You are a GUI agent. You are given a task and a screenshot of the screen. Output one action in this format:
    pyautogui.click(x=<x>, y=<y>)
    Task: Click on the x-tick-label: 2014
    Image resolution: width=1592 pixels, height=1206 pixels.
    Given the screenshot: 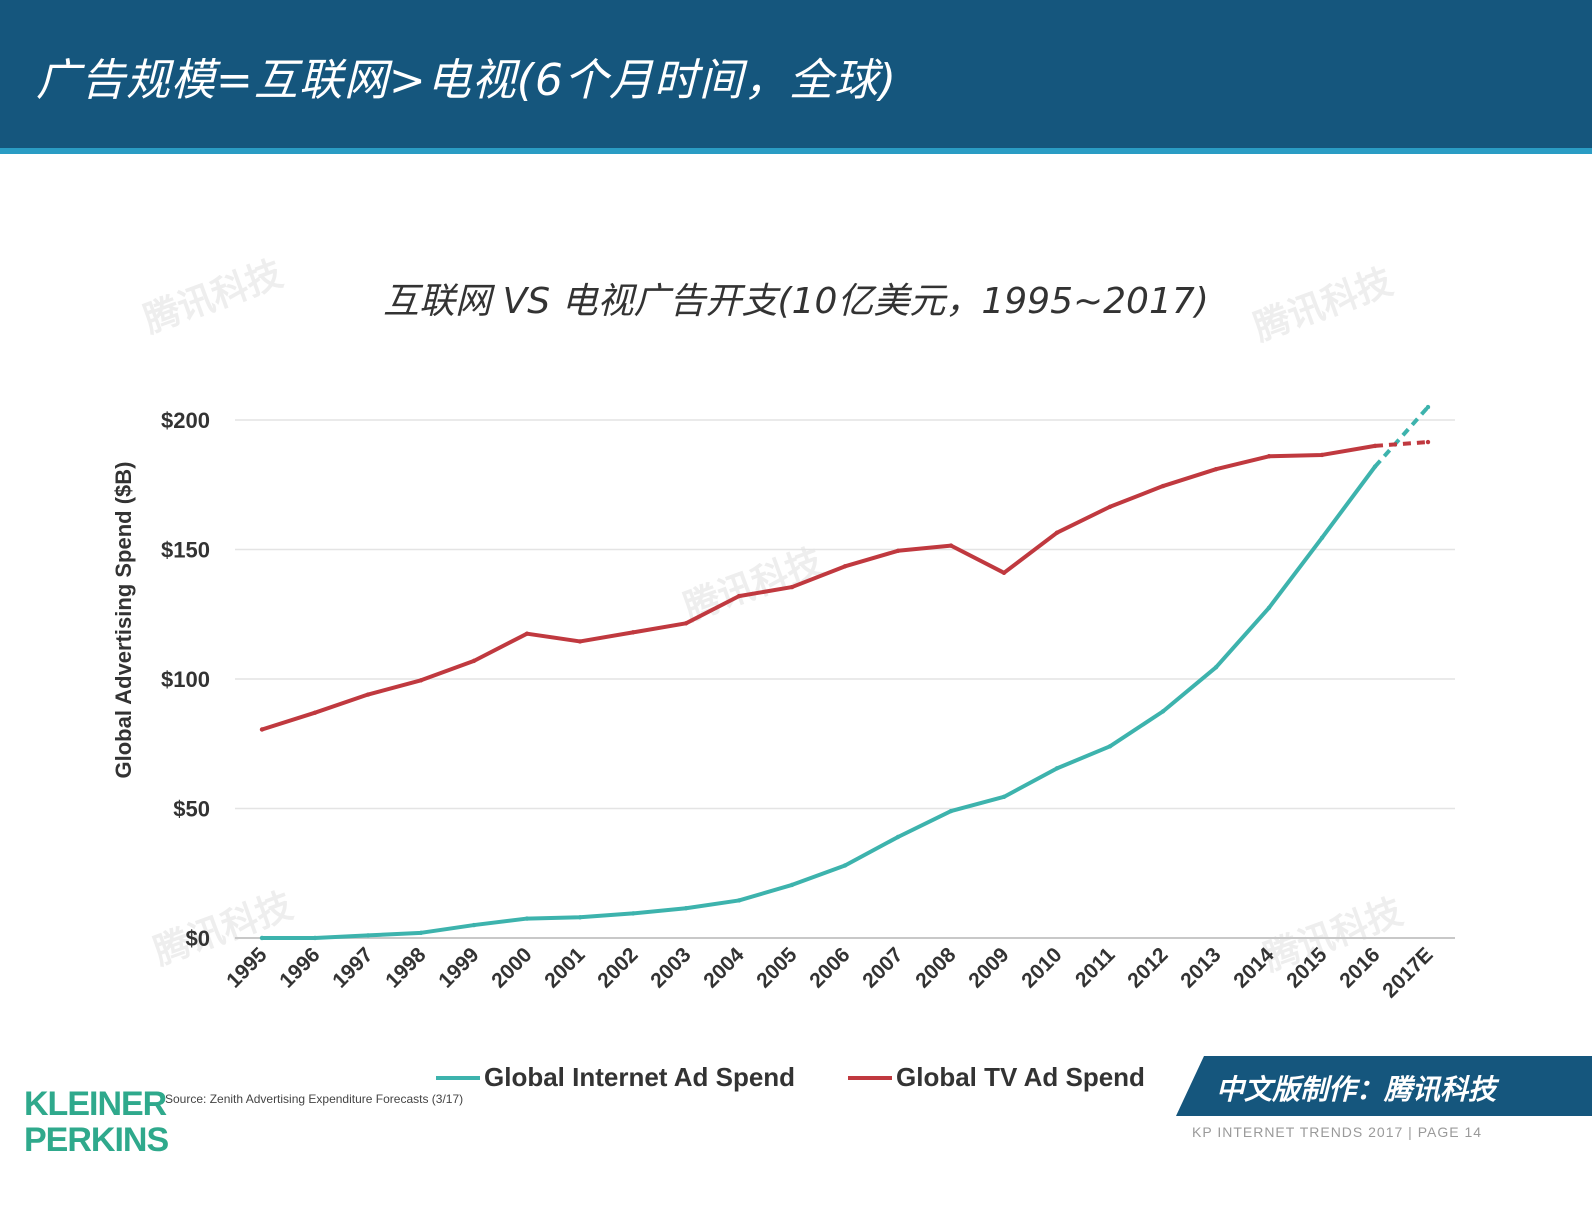 What is the action you would take?
    pyautogui.click(x=1254, y=968)
    